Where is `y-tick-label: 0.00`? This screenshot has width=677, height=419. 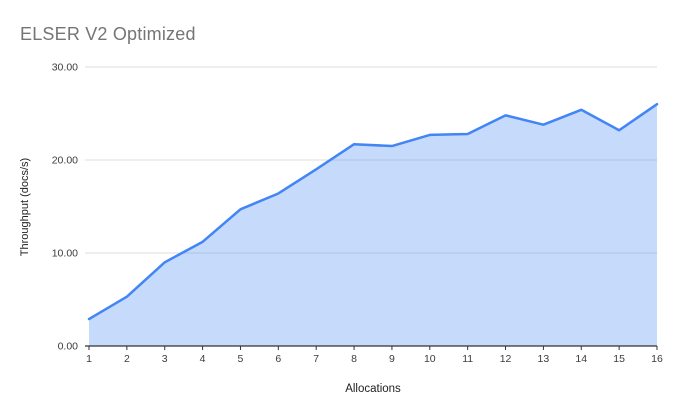 y-tick-label: 0.00 is located at coordinates (68, 347).